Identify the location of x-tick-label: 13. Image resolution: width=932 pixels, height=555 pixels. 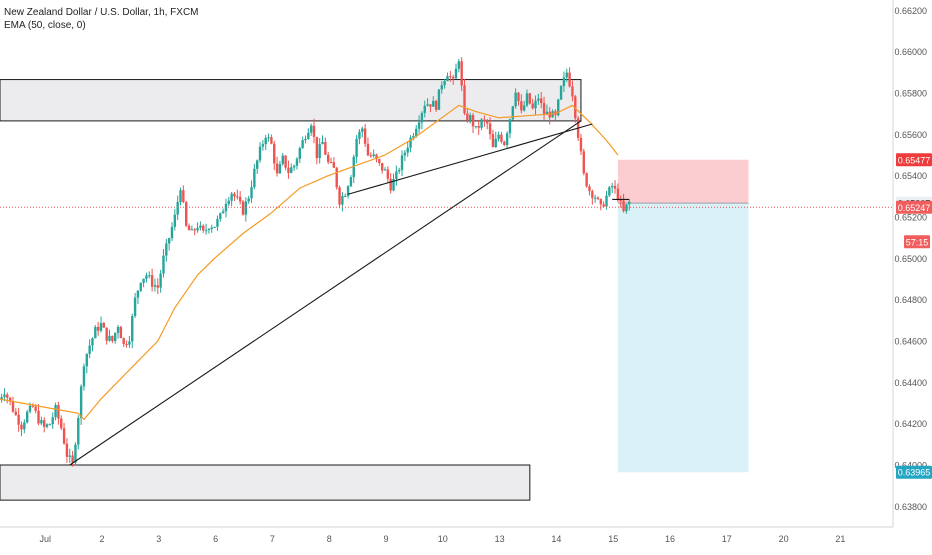
(500, 539).